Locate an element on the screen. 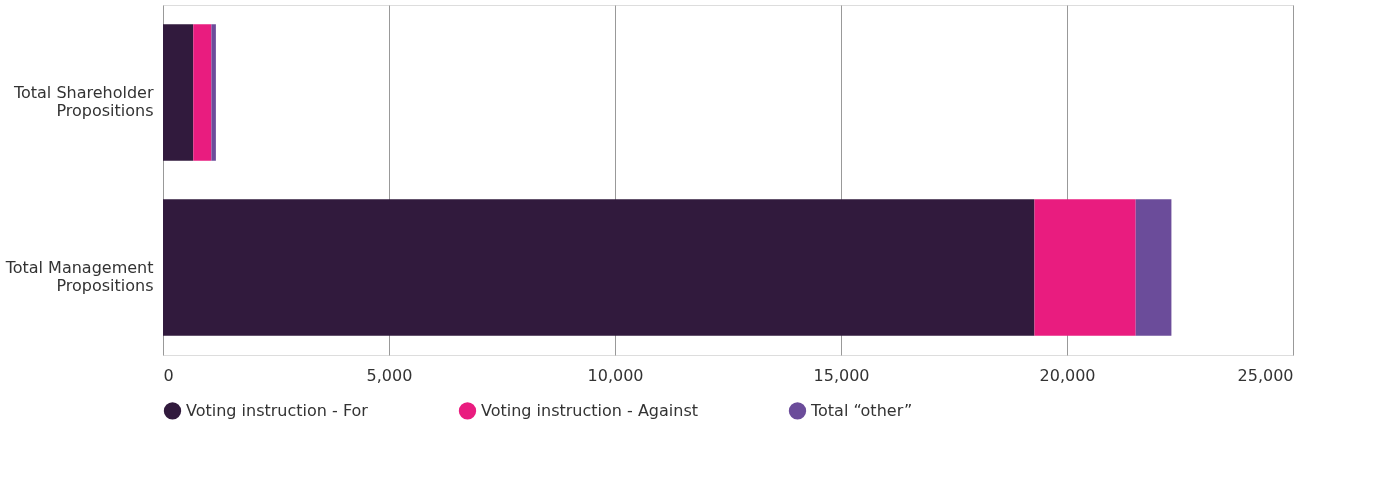 The width and height of the screenshot is (1388, 492). x-tick-label: 25,000 is located at coordinates (1265, 375).